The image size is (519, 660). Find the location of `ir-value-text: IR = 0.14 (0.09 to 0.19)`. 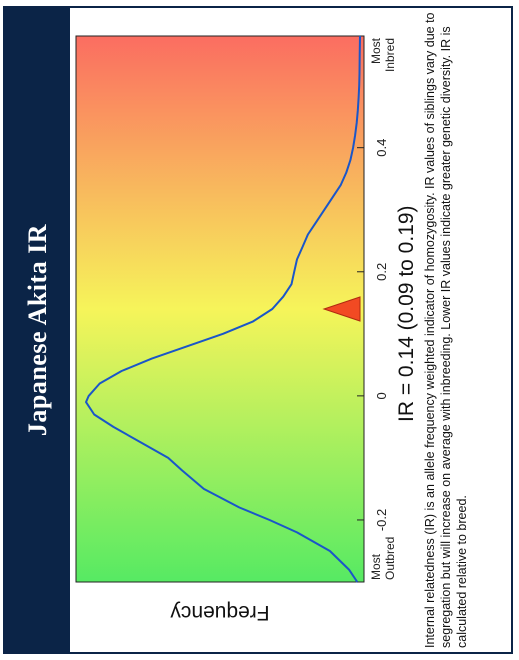

ir-value-text: IR = 0.14 (0.09 to 0.19) is located at coordinates (406, 313).